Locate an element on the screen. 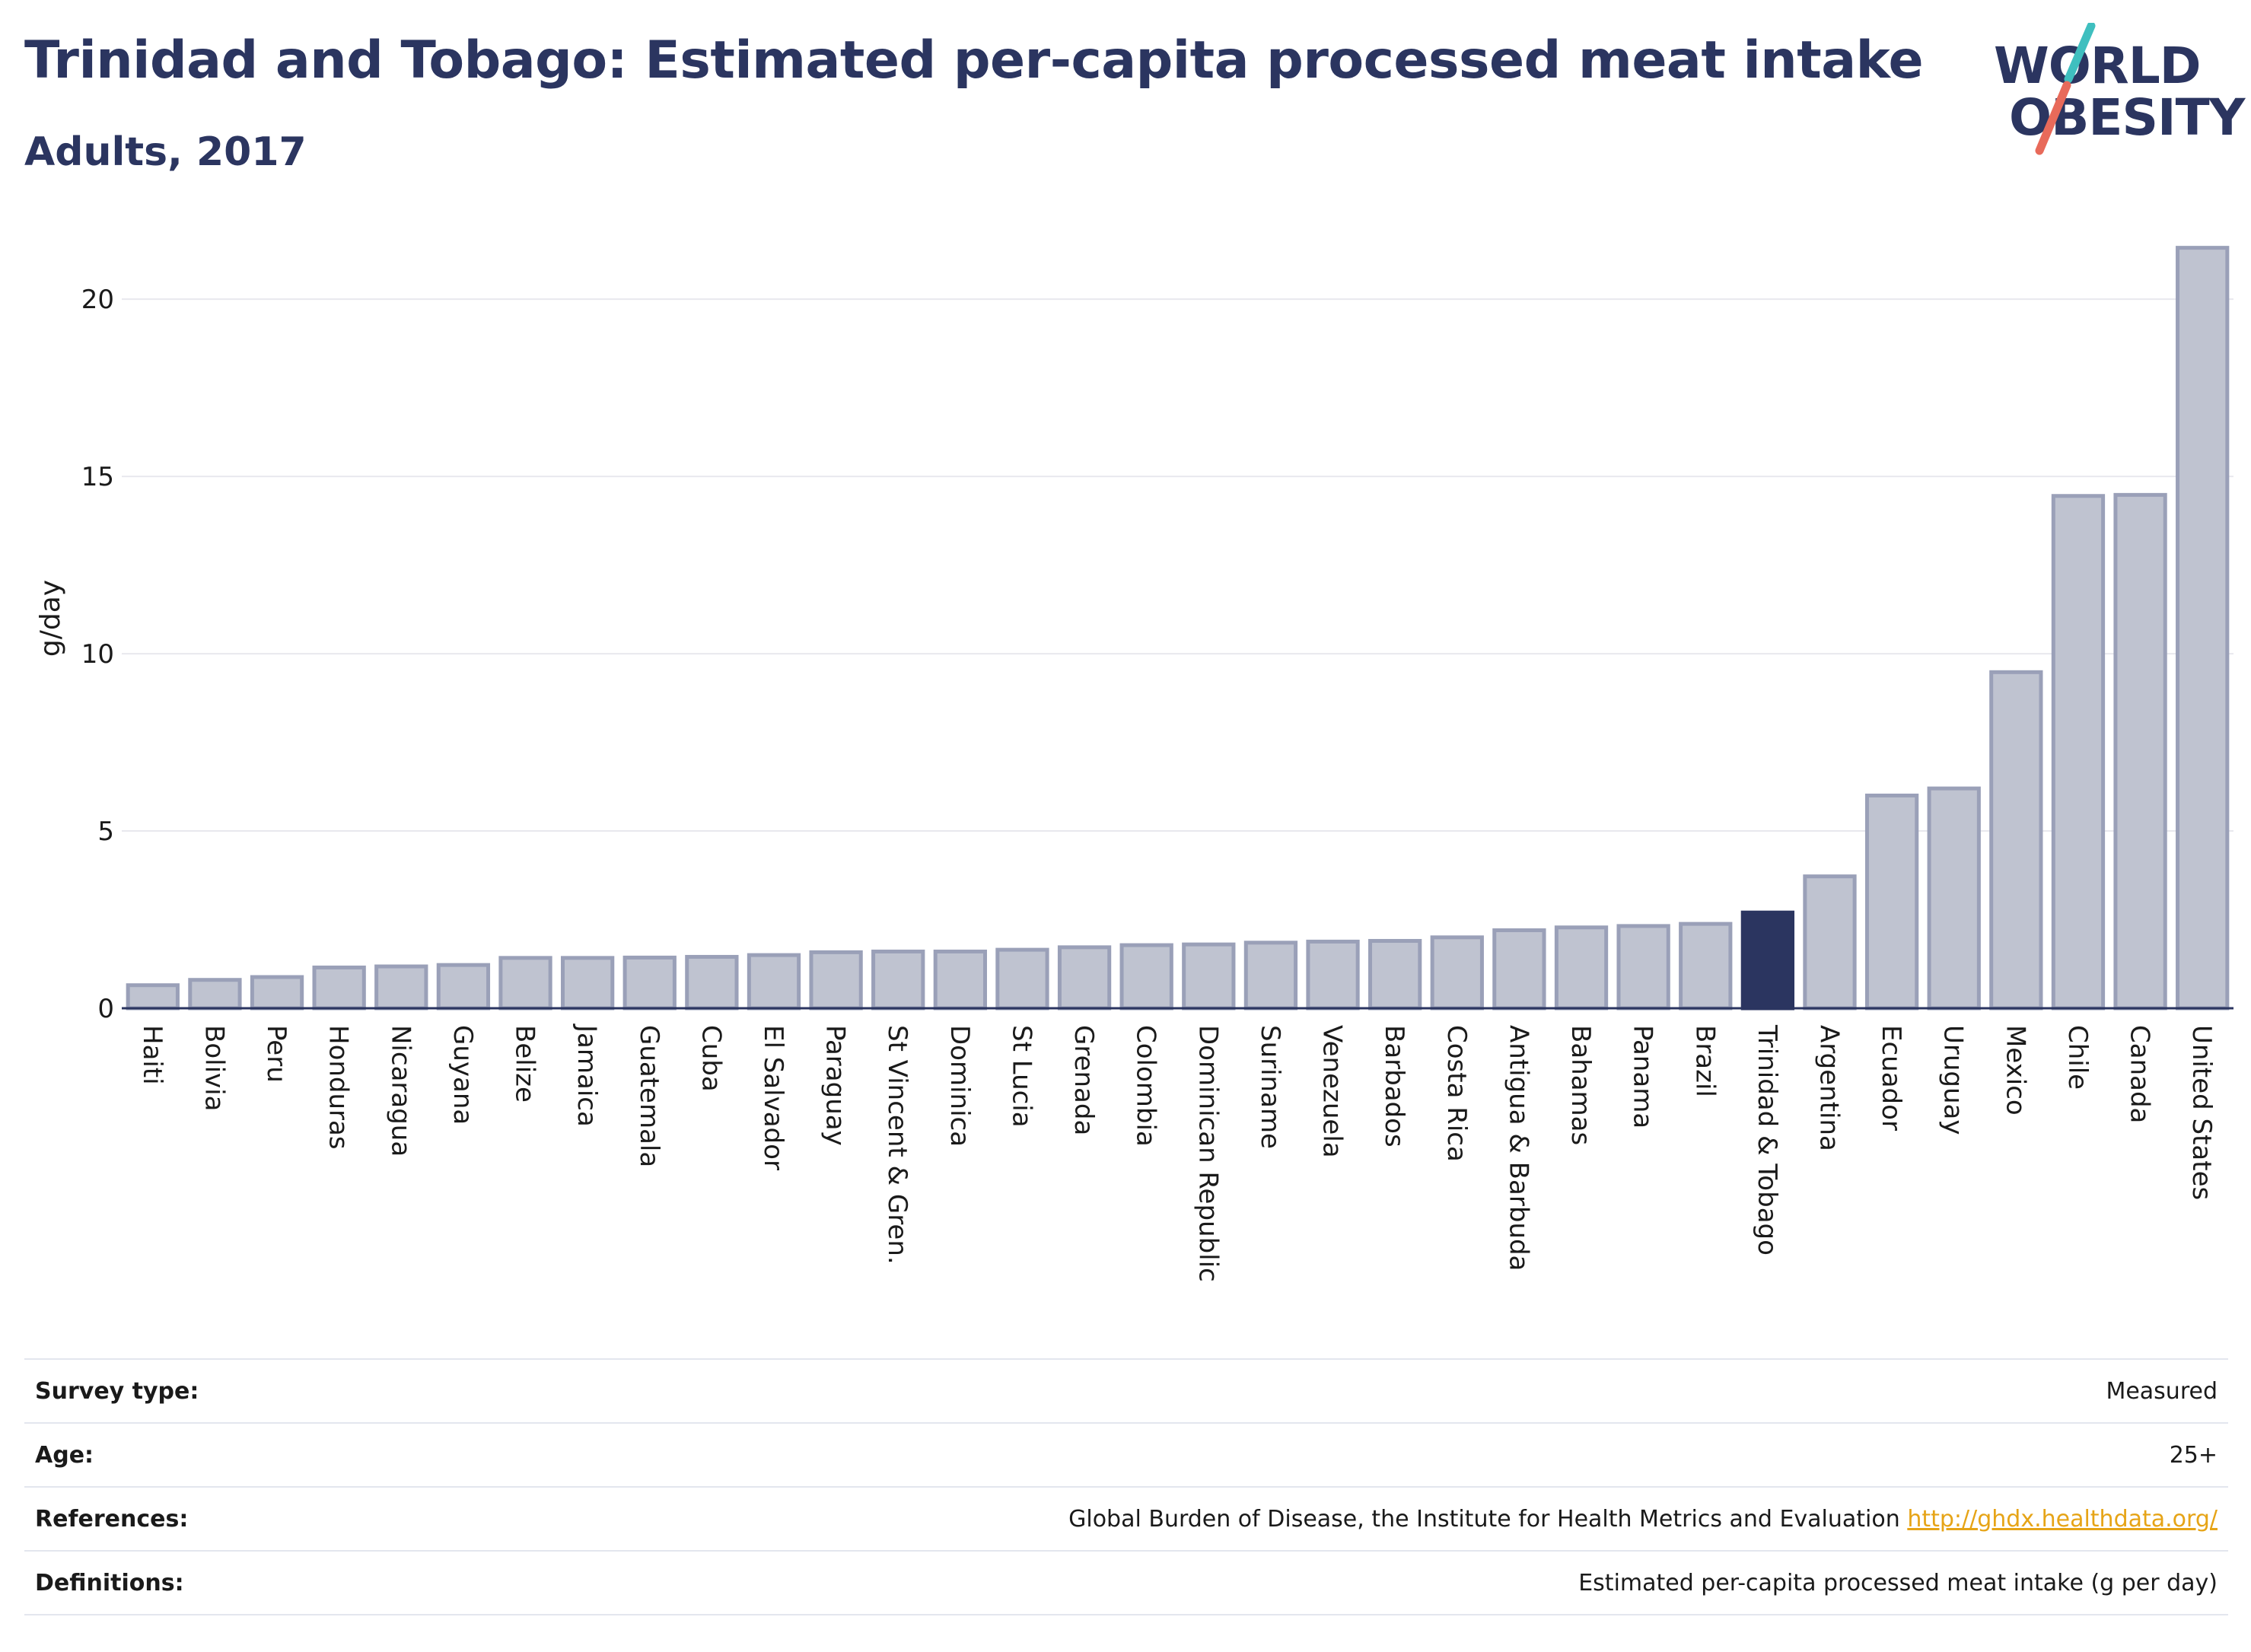 This screenshot has width=2251, height=1652. x-tick-label: Antigua & Barbuda is located at coordinates (1518, 1148).